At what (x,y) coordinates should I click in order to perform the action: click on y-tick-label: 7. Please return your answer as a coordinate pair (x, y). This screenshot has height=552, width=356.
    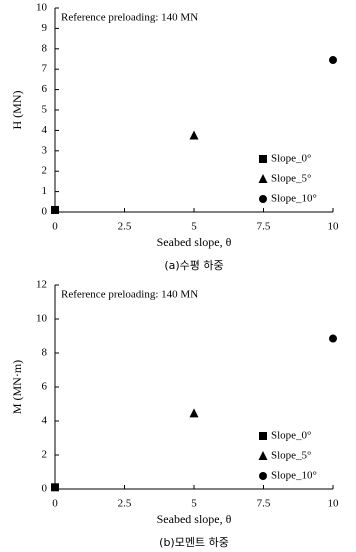
    Looking at the image, I should click on (45, 69).